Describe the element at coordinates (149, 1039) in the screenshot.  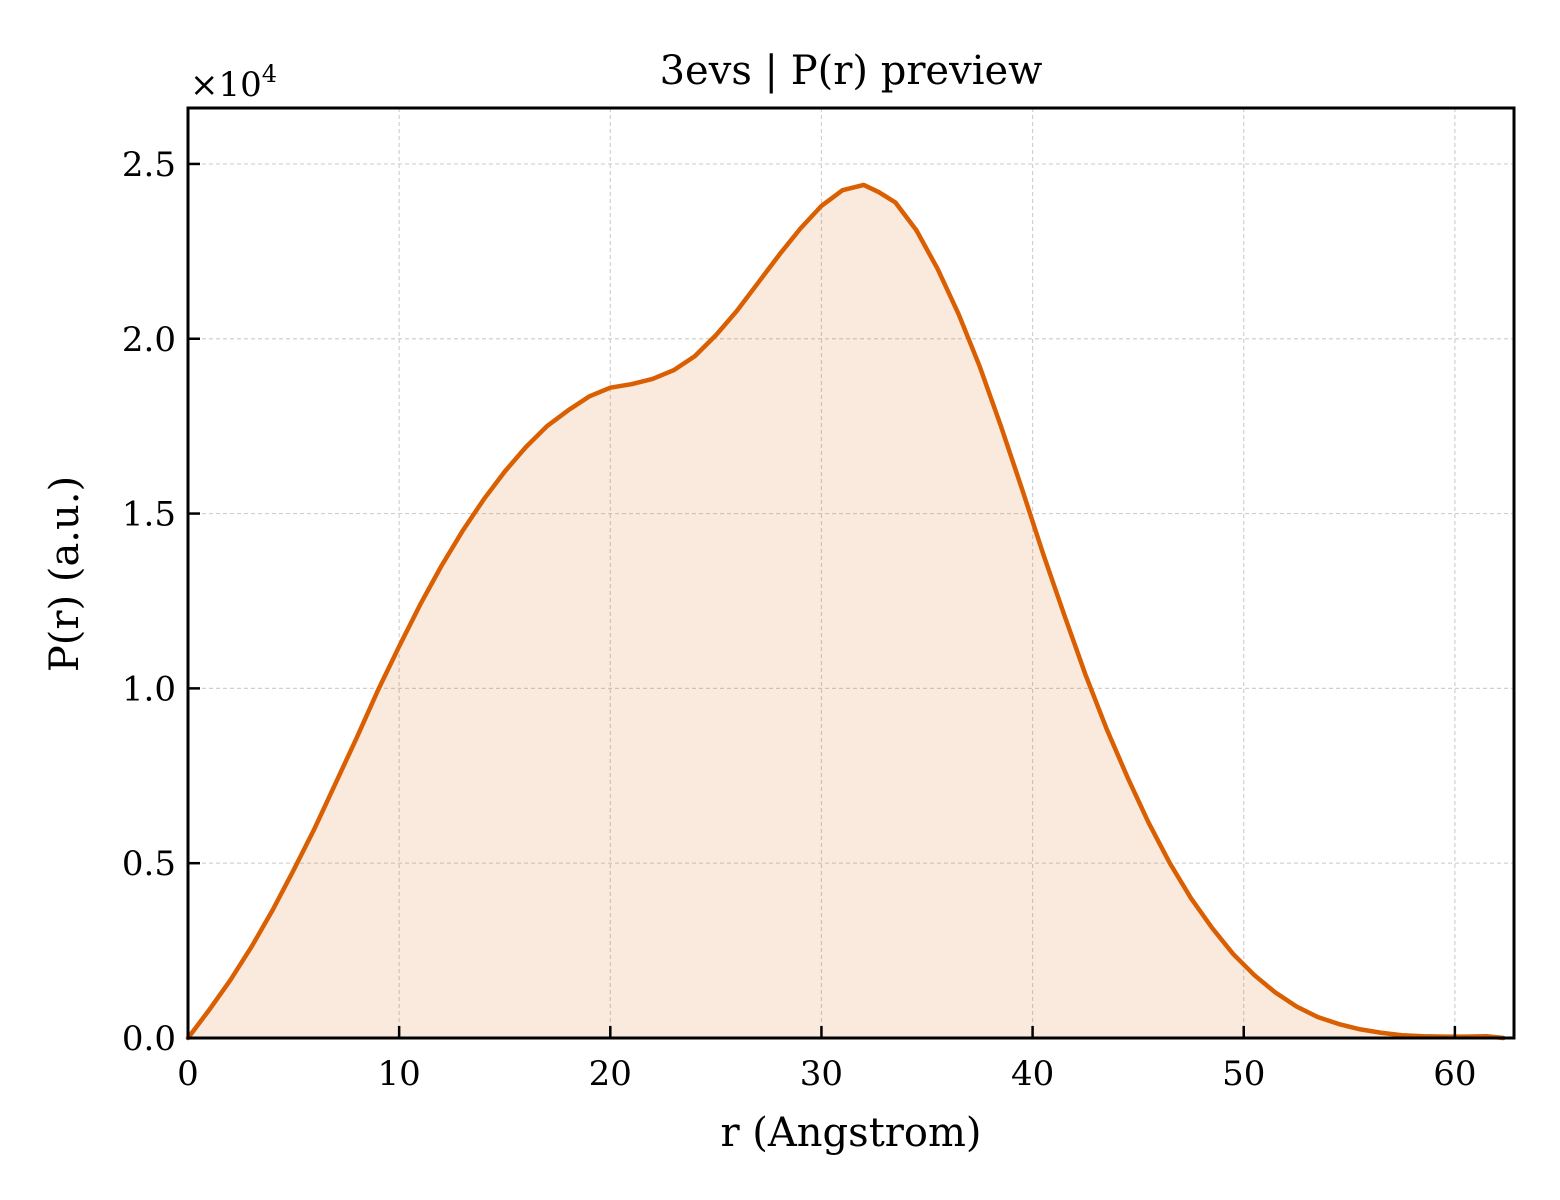
I see `y-tick-label: 0.0` at that location.